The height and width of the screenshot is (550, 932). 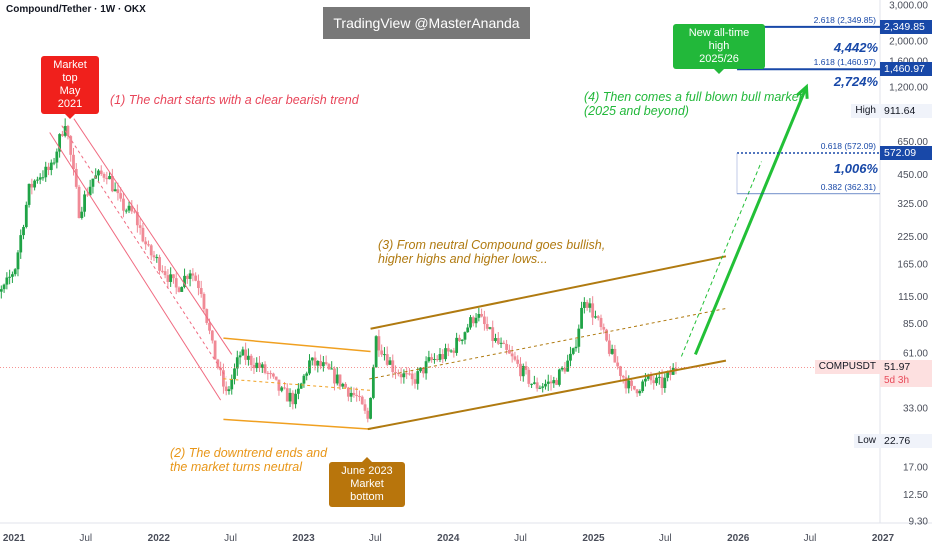 I want to click on projection-dashed-line, so click(x=721, y=259).